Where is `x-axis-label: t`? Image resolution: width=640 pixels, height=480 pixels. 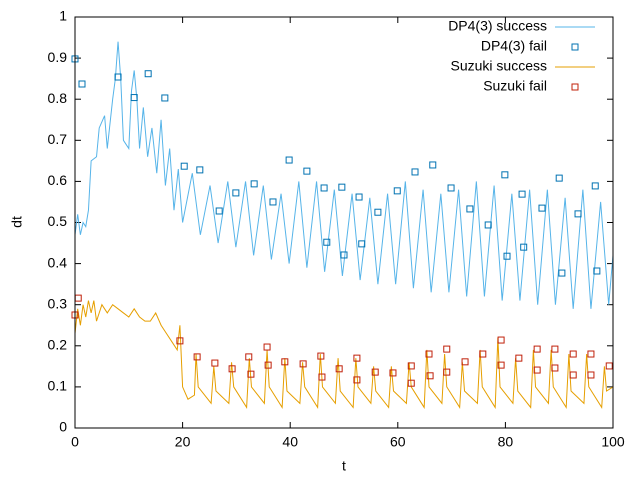 x-axis-label: t is located at coordinates (344, 466).